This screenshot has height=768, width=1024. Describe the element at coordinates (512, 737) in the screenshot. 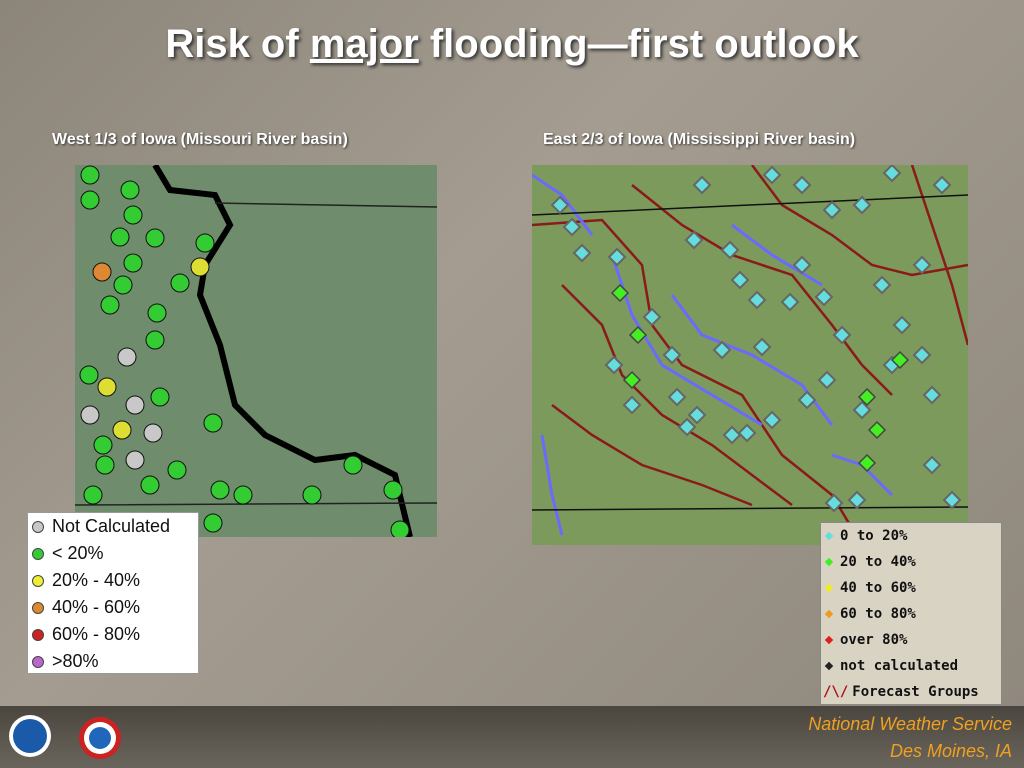

I see `footer: National Weather Service Des Moines, IA` at that location.